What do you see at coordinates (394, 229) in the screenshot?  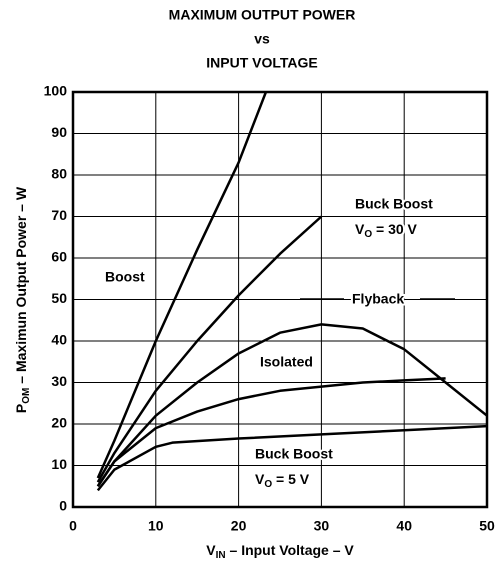 I see `condition-rest: = 30 V` at bounding box center [394, 229].